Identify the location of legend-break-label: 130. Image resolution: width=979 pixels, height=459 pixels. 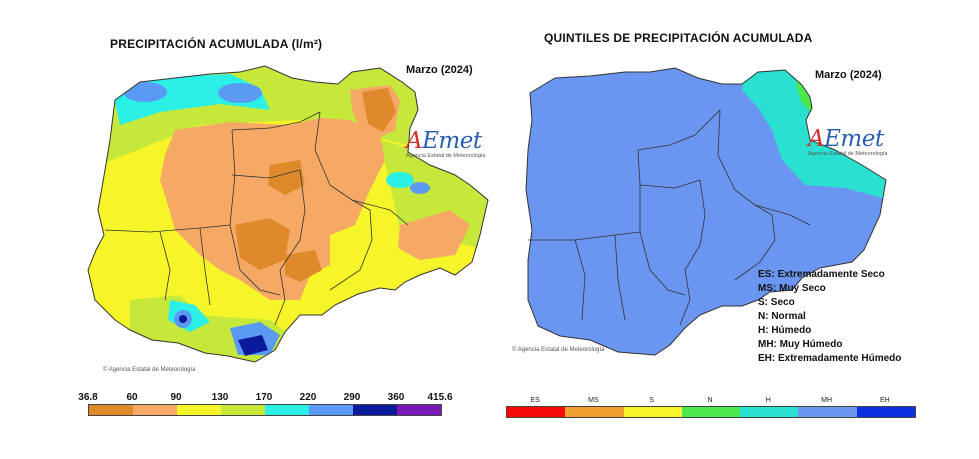
(220, 397).